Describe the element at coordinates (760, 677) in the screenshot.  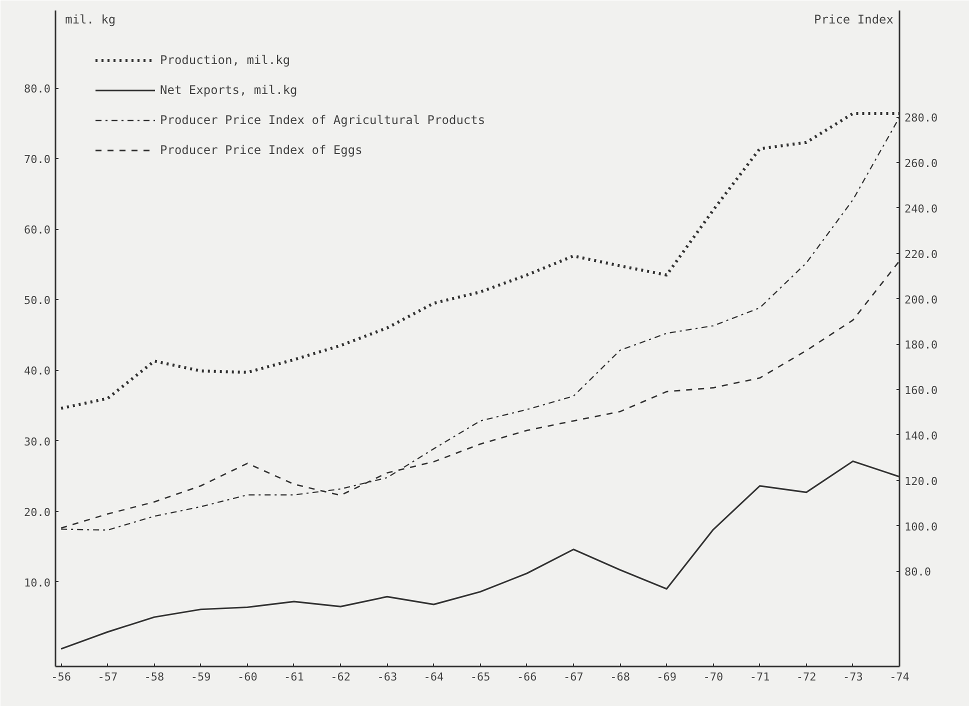
I see `x-tick-label: -71` at that location.